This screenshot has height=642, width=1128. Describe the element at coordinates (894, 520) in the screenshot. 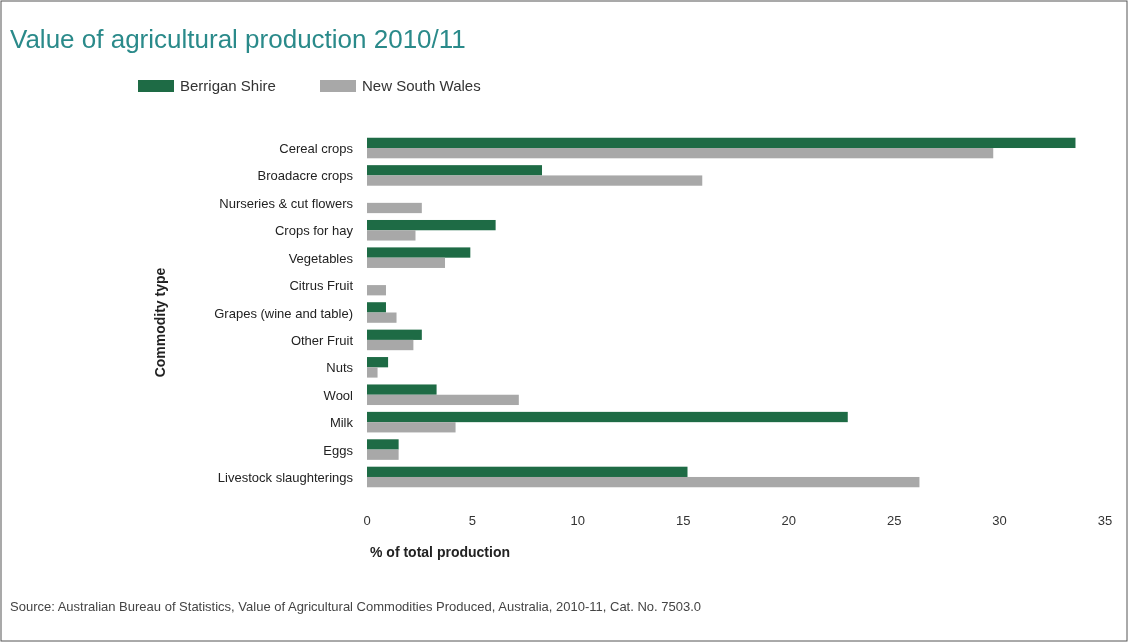

I see `x-tick-label: 25` at that location.